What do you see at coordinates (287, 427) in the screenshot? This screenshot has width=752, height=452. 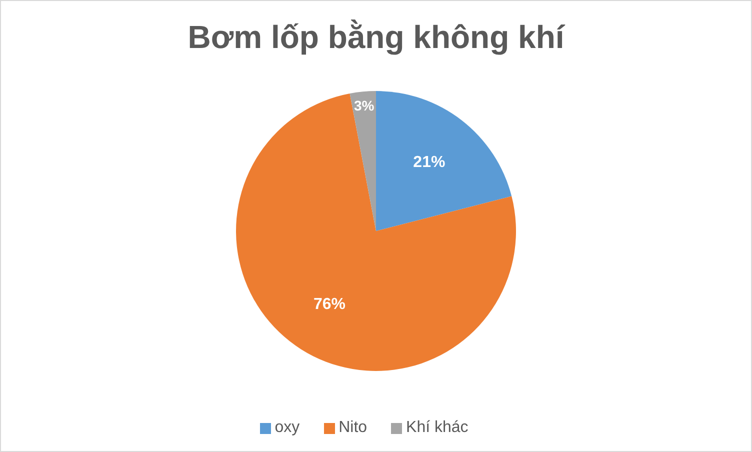 I see `legend-label: oxy` at bounding box center [287, 427].